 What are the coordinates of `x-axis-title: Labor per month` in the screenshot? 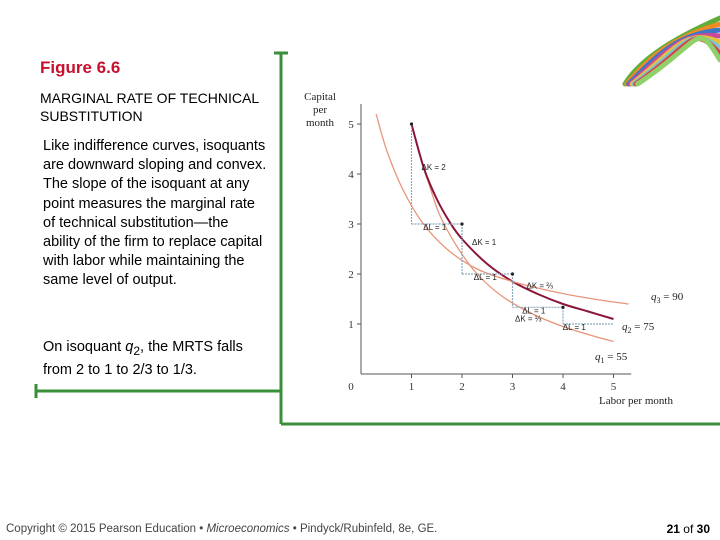 It's located at (636, 401).